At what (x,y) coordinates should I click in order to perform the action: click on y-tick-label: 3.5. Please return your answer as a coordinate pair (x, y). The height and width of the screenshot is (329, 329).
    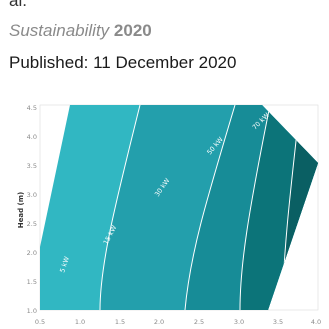
    Looking at the image, I should click on (32, 166).